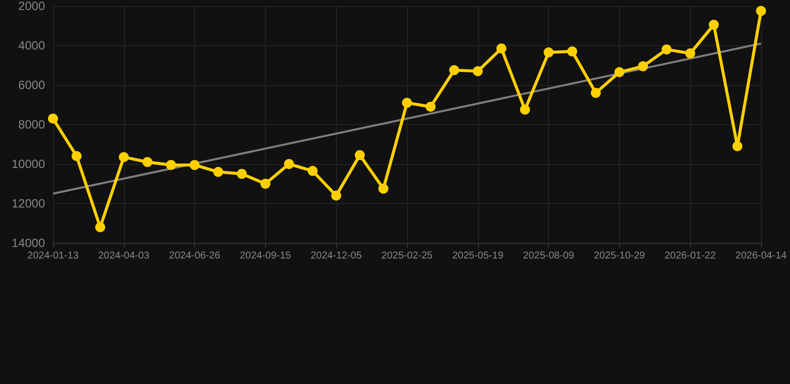  What do you see at coordinates (32, 6) in the screenshot?
I see `y-tick-label: 2000` at bounding box center [32, 6].